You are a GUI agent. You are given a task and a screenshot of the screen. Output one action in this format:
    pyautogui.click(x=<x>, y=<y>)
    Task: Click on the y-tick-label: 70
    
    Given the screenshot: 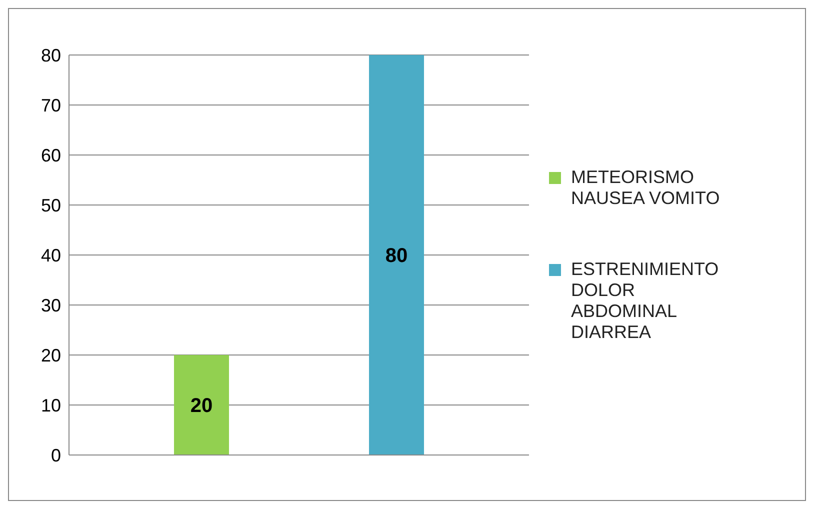 What is the action you would take?
    pyautogui.click(x=50, y=104)
    